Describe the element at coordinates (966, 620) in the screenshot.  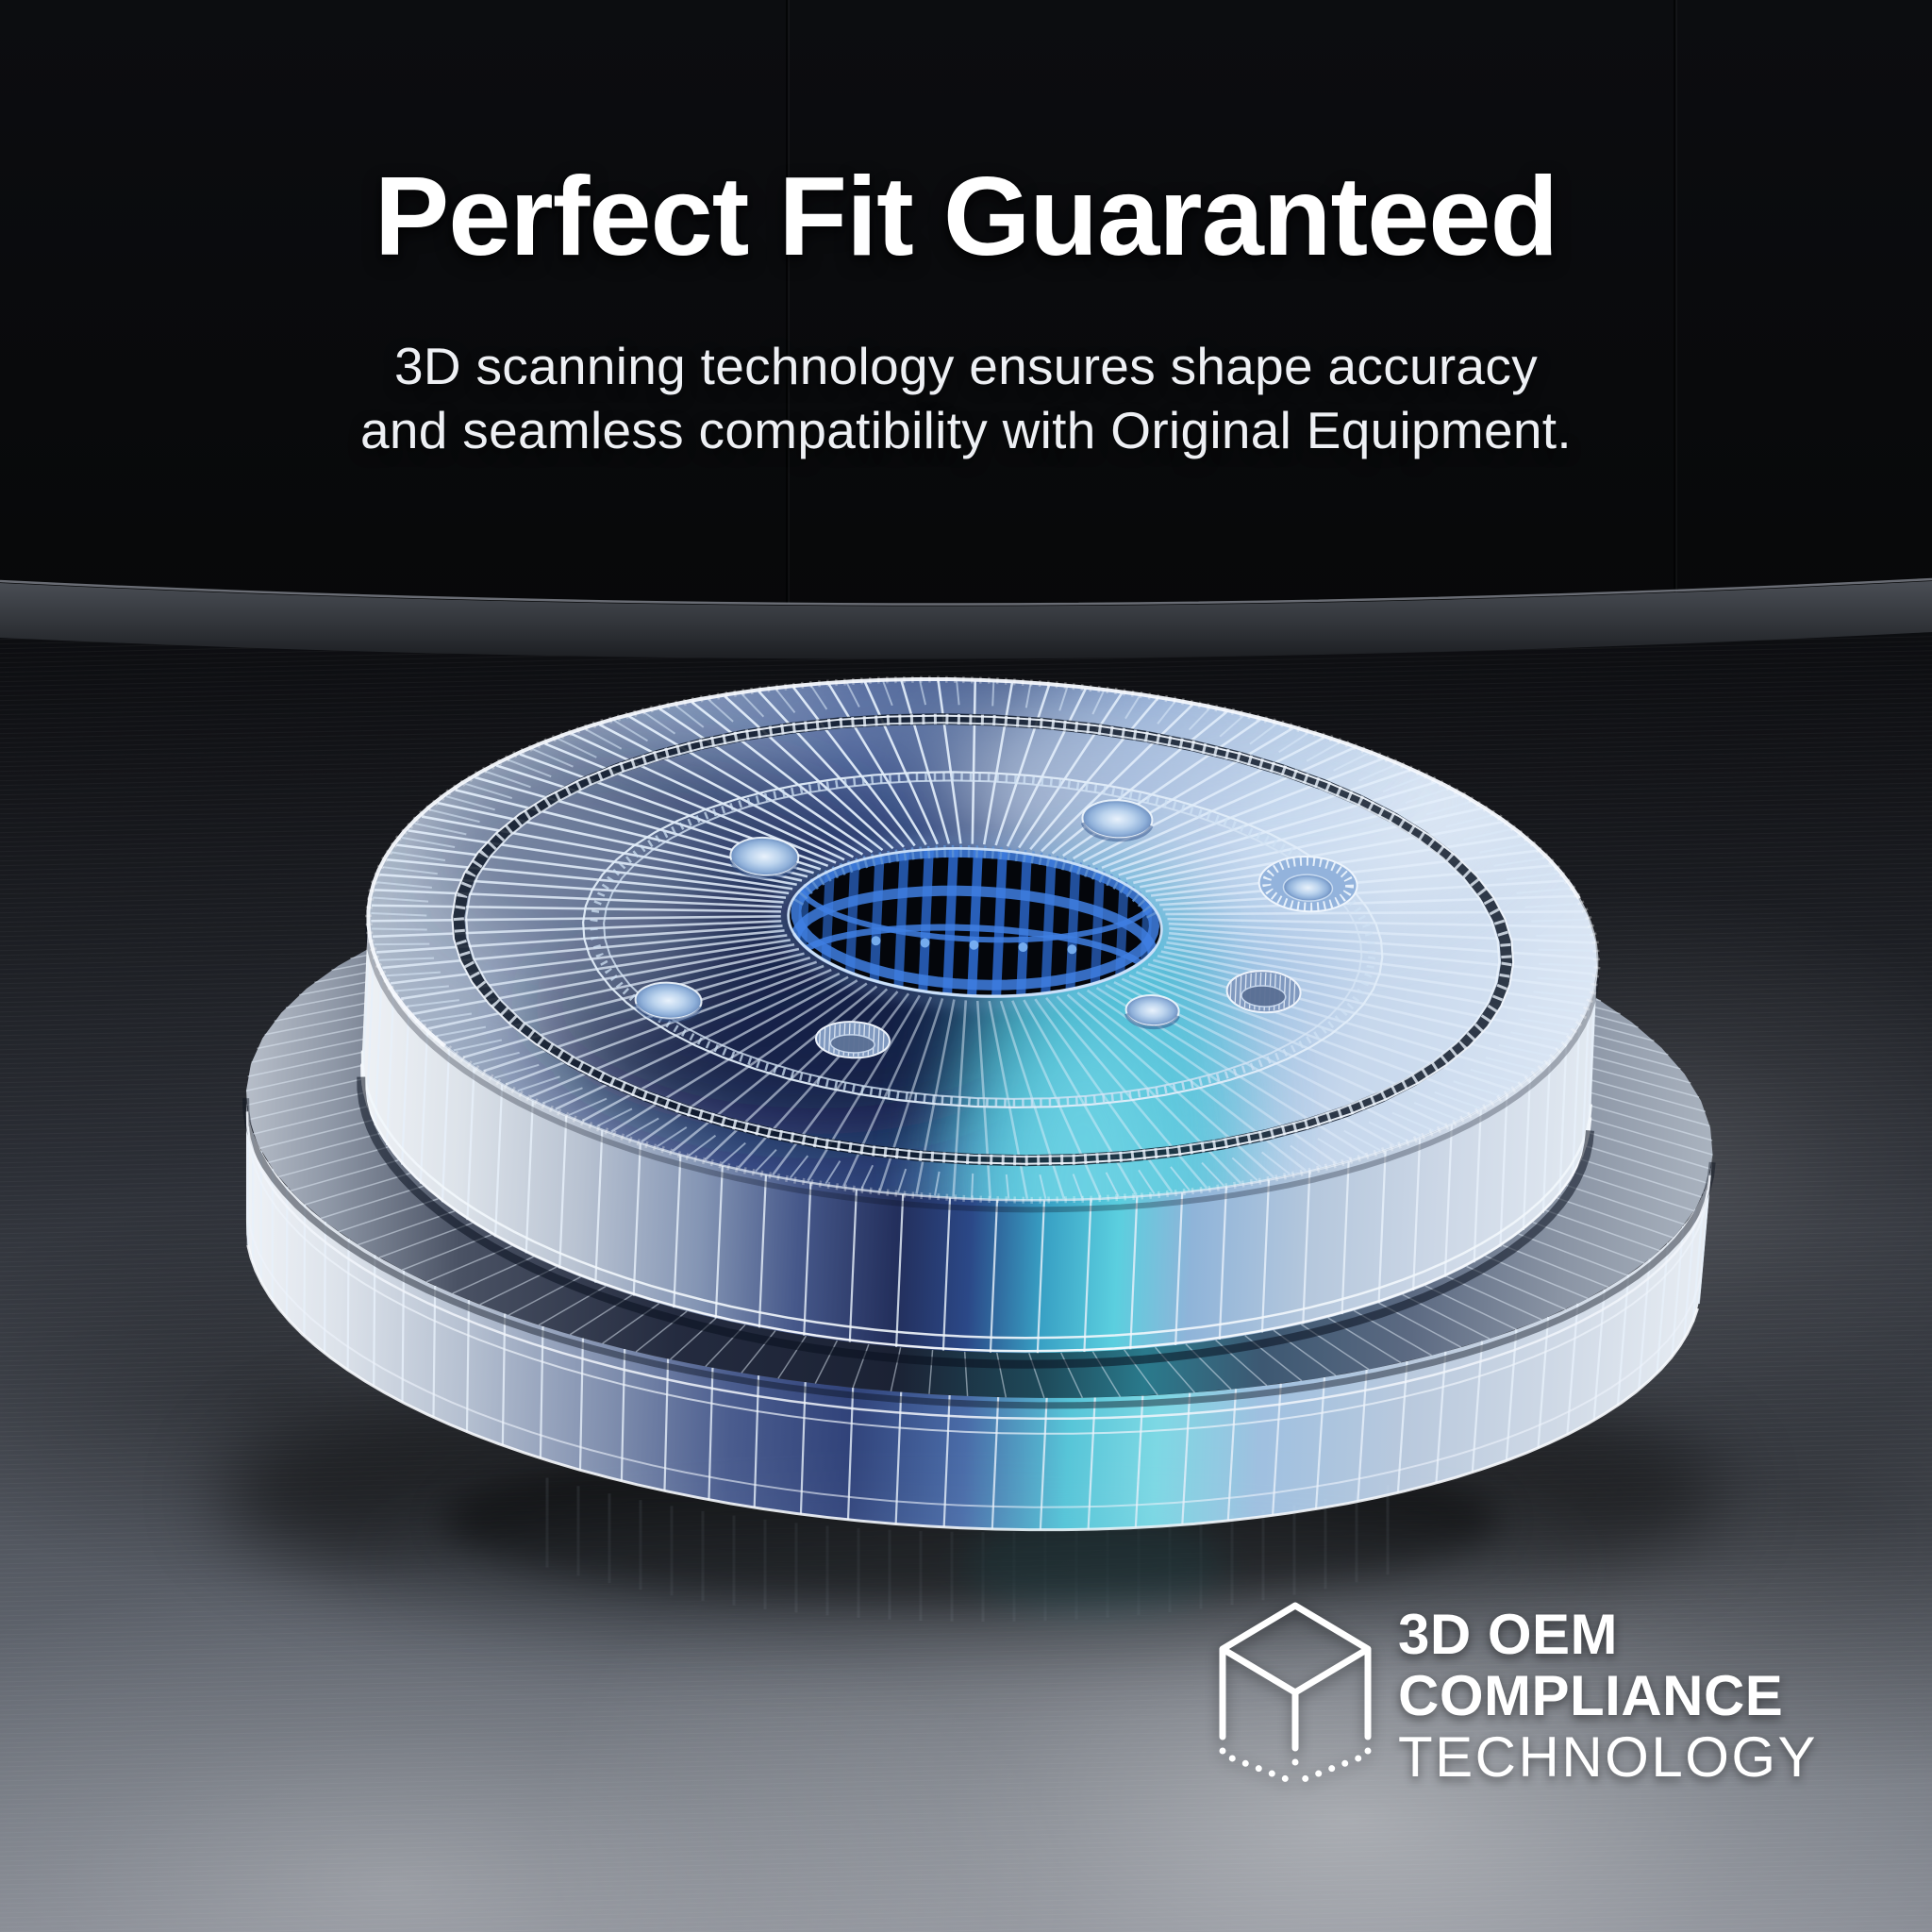
I see `stage-edge-band` at that location.